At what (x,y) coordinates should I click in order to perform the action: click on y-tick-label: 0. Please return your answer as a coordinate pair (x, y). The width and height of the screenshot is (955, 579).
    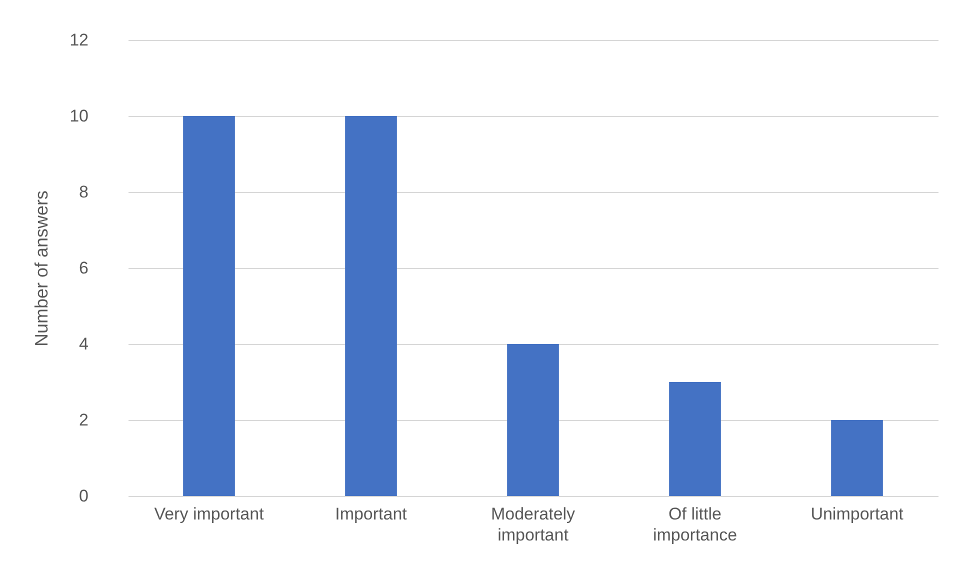
    Looking at the image, I should click on (83, 496).